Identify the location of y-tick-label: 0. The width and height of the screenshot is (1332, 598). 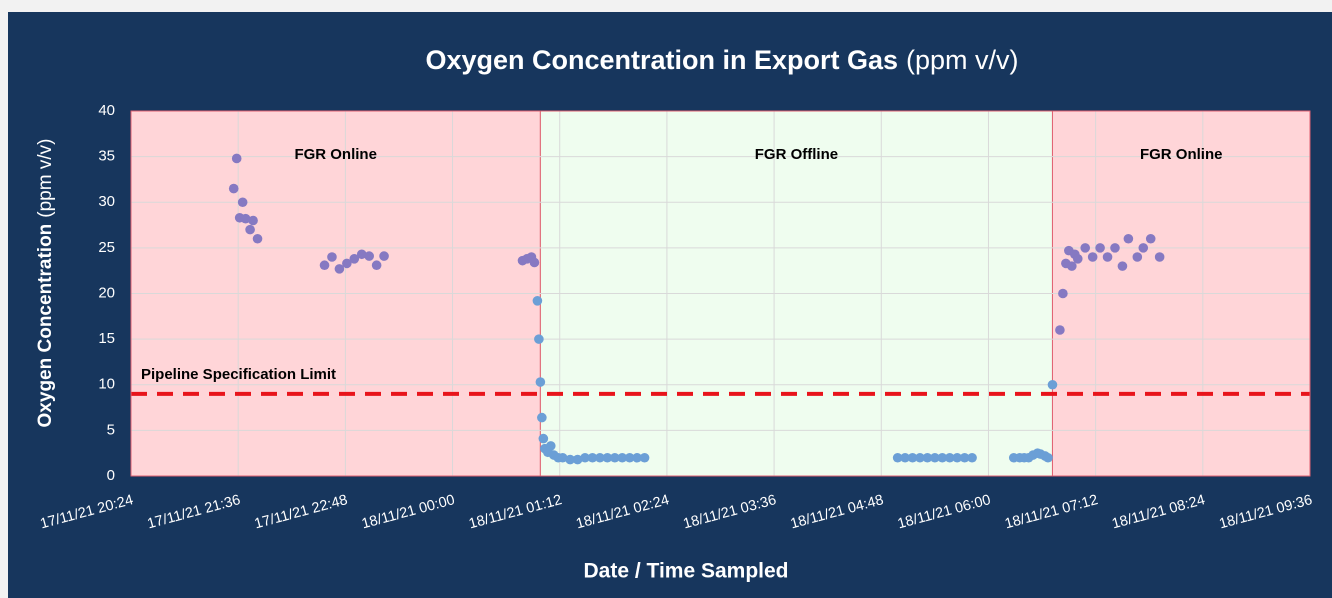
(111, 475).